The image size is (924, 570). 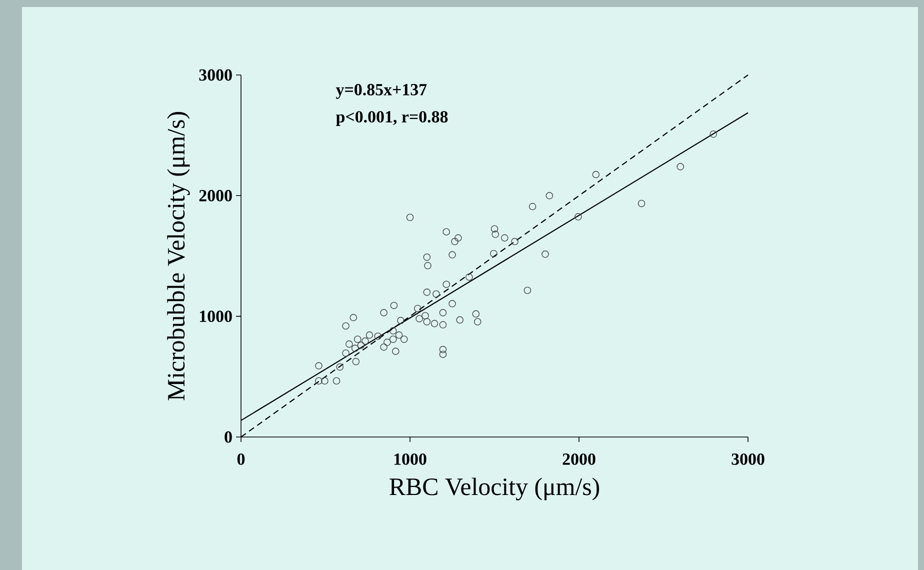 I want to click on x-tick-label: 3000, so click(x=748, y=459).